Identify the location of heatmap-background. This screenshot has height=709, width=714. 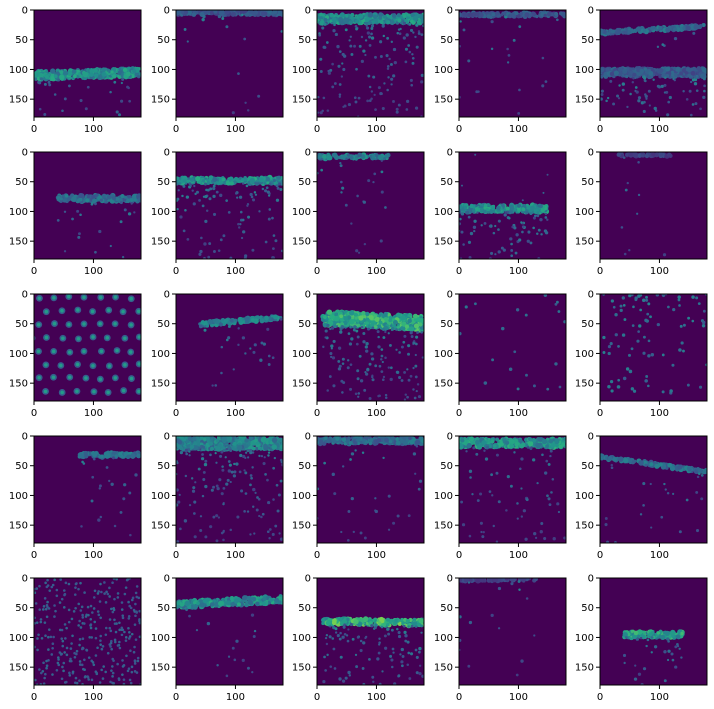
(653, 347).